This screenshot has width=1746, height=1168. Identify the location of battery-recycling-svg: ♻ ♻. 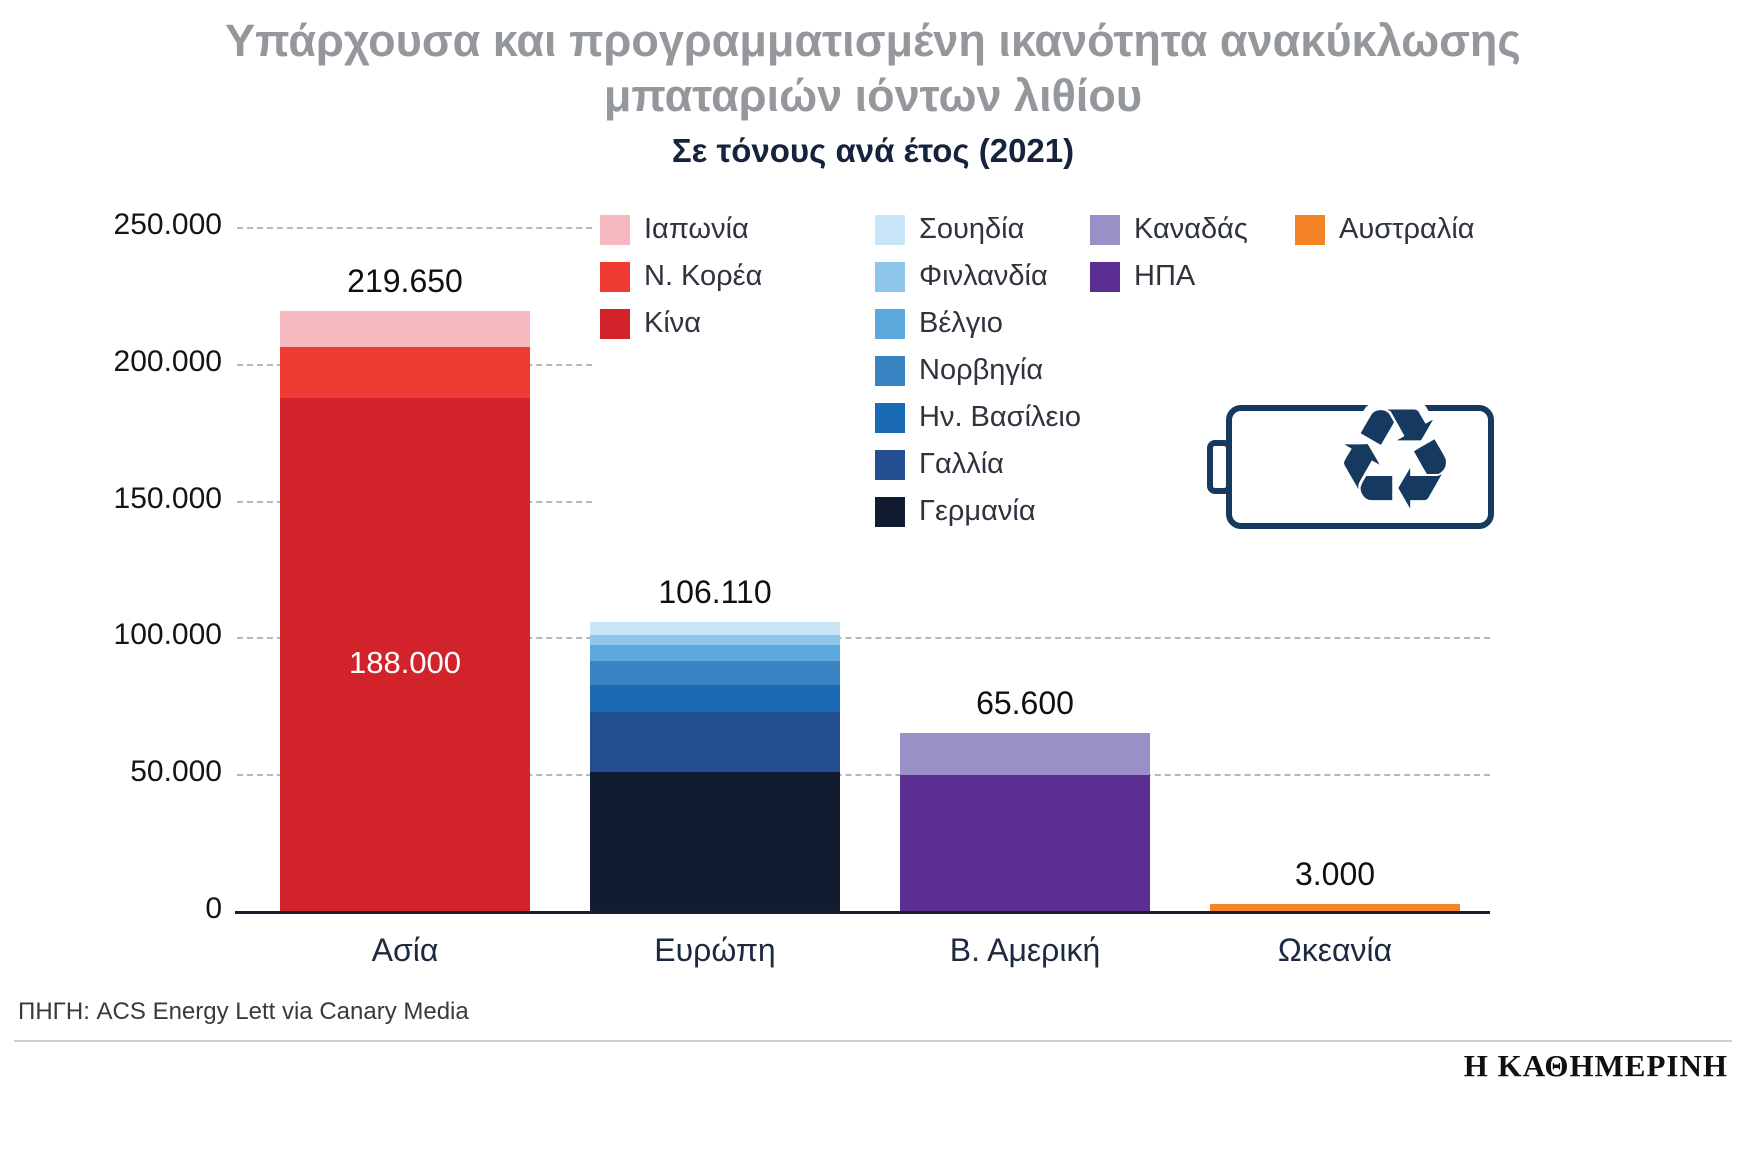
(1350, 460).